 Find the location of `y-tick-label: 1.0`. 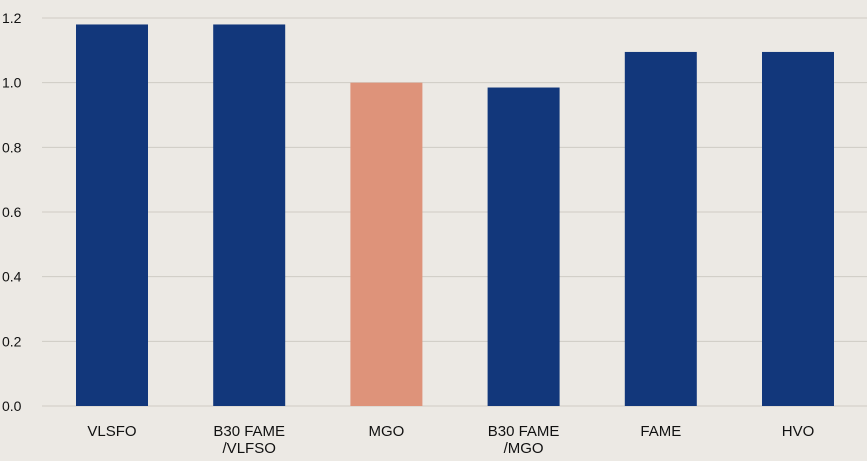

y-tick-label: 1.0 is located at coordinates (12, 83).